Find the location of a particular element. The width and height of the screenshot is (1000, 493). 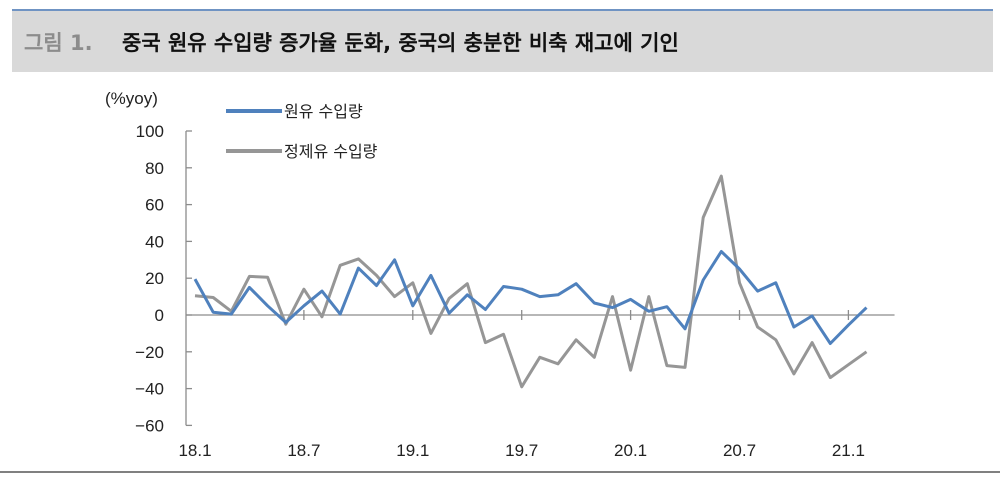

y-tick-label: 20 is located at coordinates (154, 278).